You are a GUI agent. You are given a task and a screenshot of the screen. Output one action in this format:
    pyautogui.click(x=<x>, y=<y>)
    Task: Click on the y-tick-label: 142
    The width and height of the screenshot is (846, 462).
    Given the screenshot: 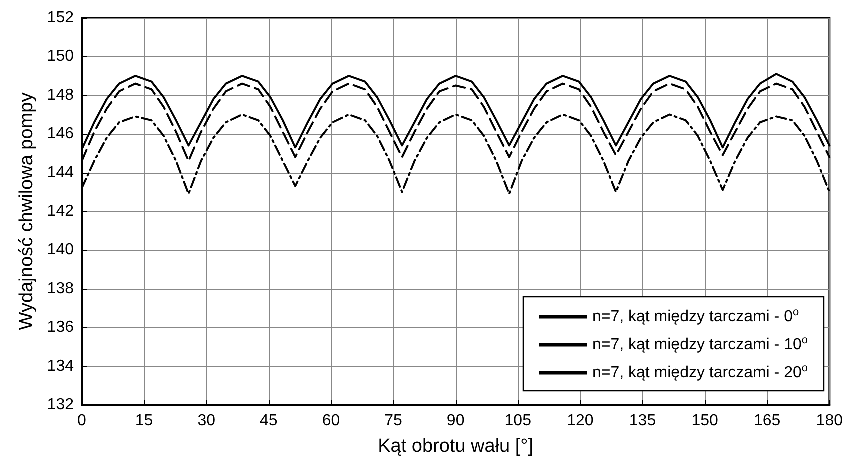 What is the action you would take?
    pyautogui.click(x=60, y=211)
    